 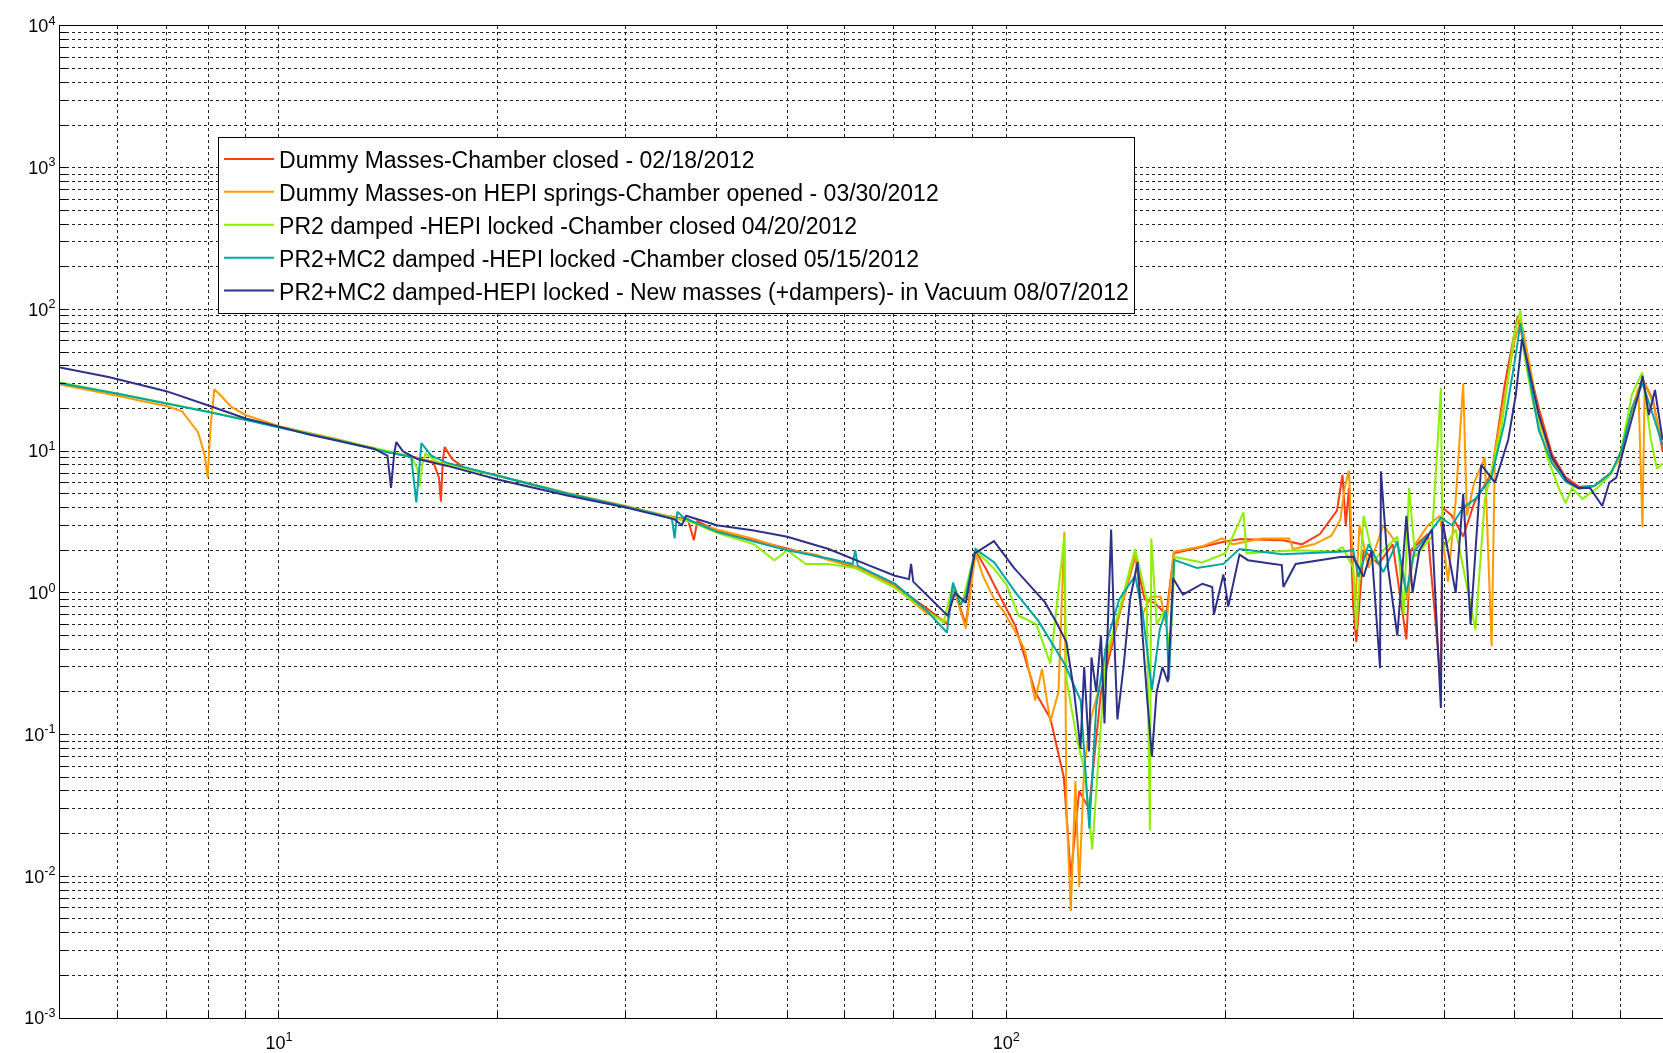 What do you see at coordinates (42, 450) in the screenshot?
I see `y-tick-label: 10$^{1}$` at bounding box center [42, 450].